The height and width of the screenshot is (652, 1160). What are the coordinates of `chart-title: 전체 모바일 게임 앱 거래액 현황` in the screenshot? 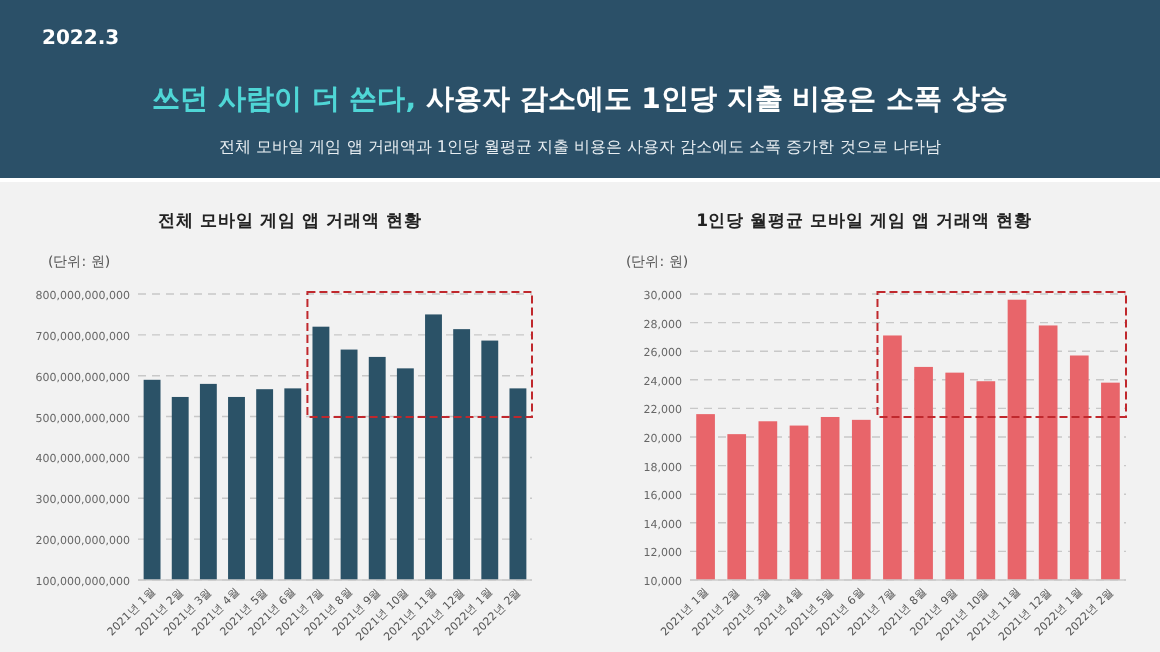 It's located at (290, 222).